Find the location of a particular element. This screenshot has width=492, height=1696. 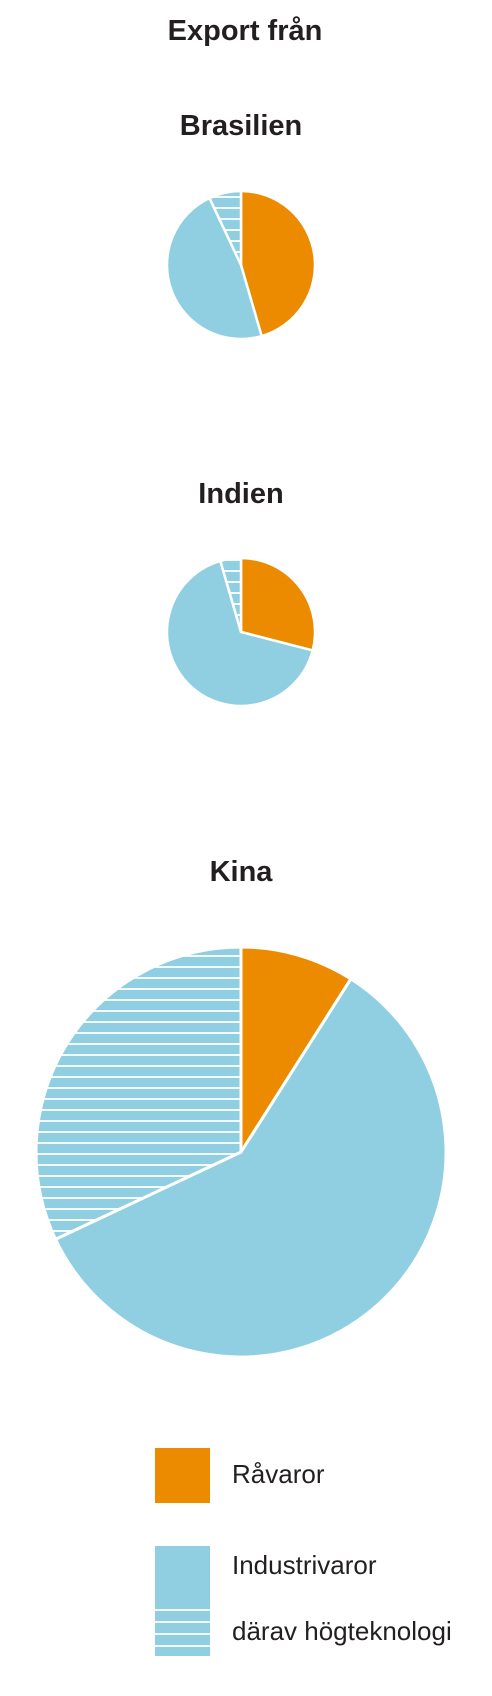

pie-slice-indien-industrivaror is located at coordinates (239, 633).